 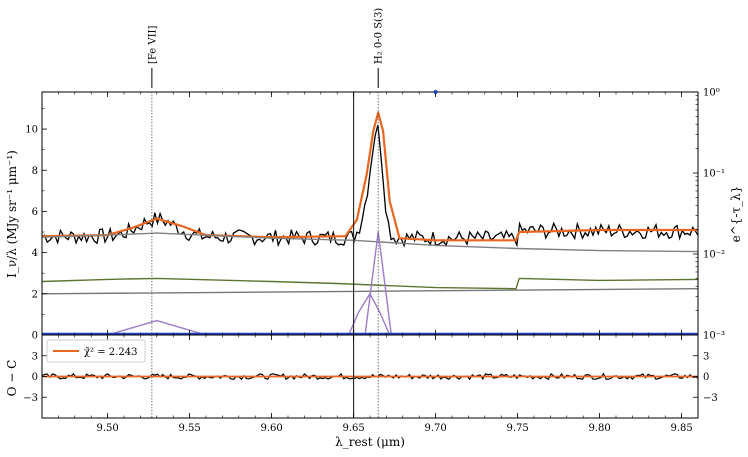 I want to click on line-label-0: [Fe VII], so click(x=152, y=44).